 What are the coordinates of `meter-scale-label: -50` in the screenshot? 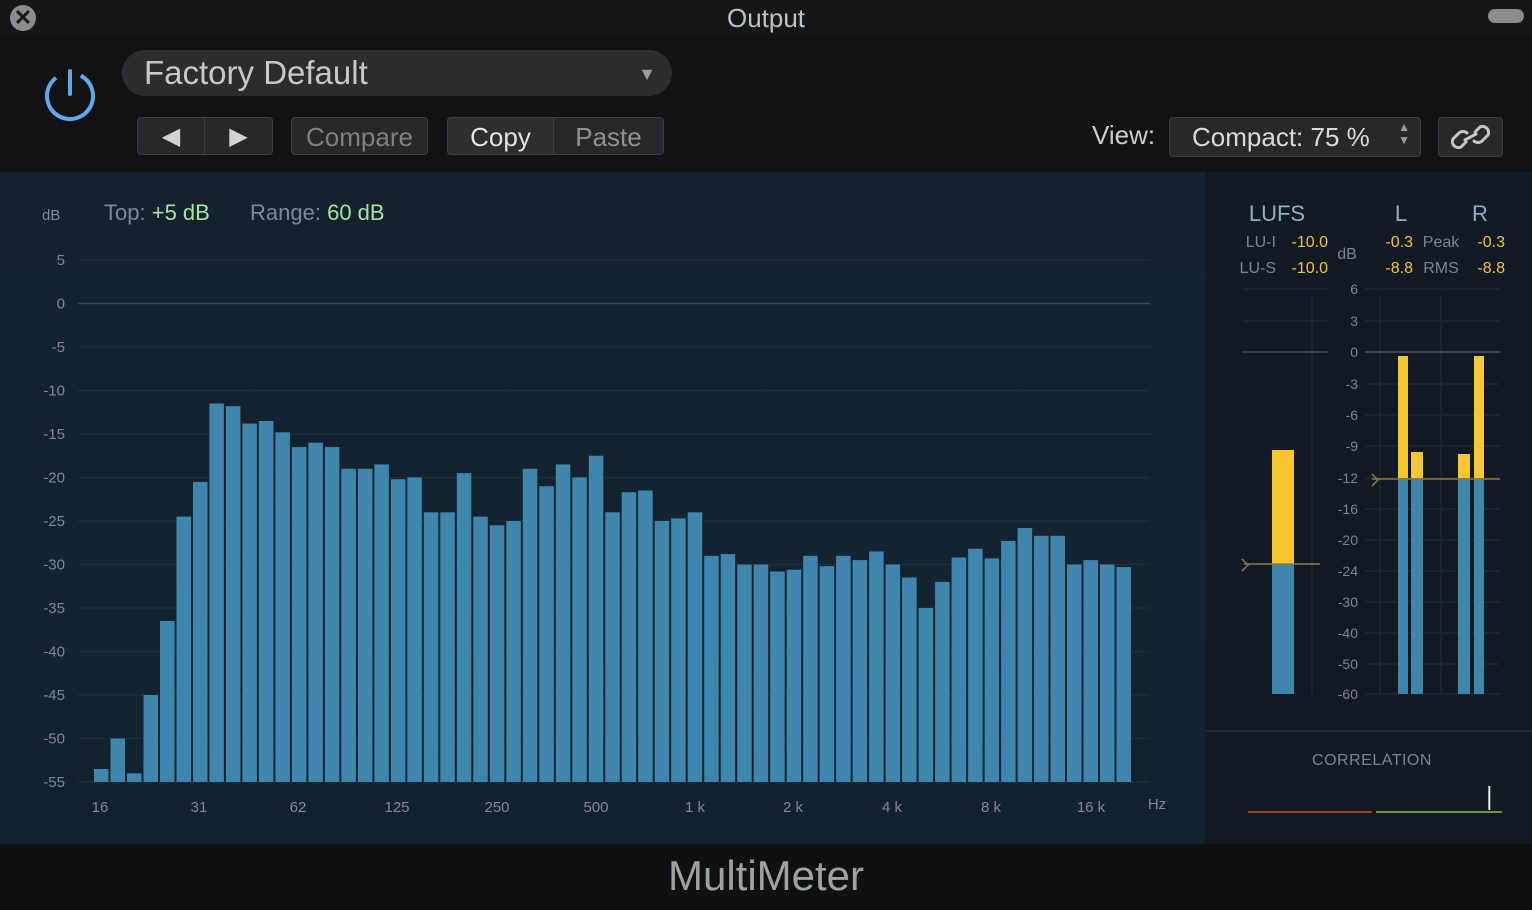 It's located at (1348, 664).